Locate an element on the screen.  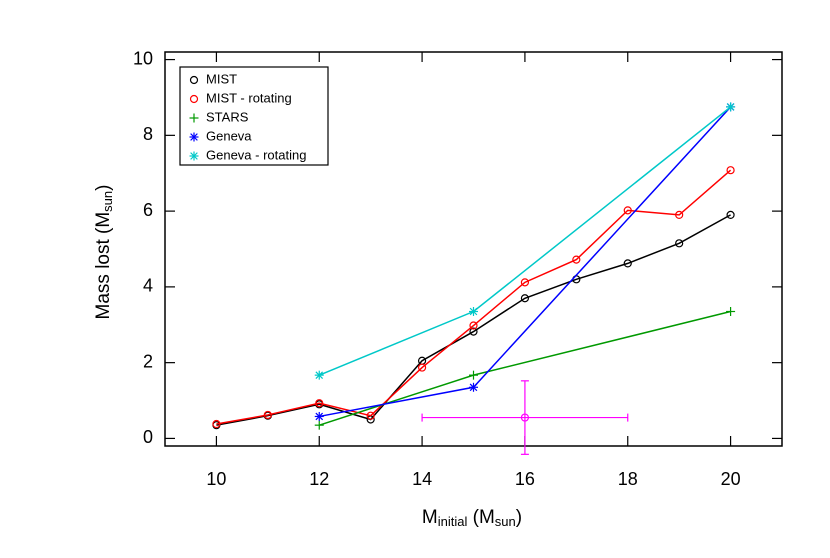
y-axis-label-part: sun is located at coordinates (107, 201).